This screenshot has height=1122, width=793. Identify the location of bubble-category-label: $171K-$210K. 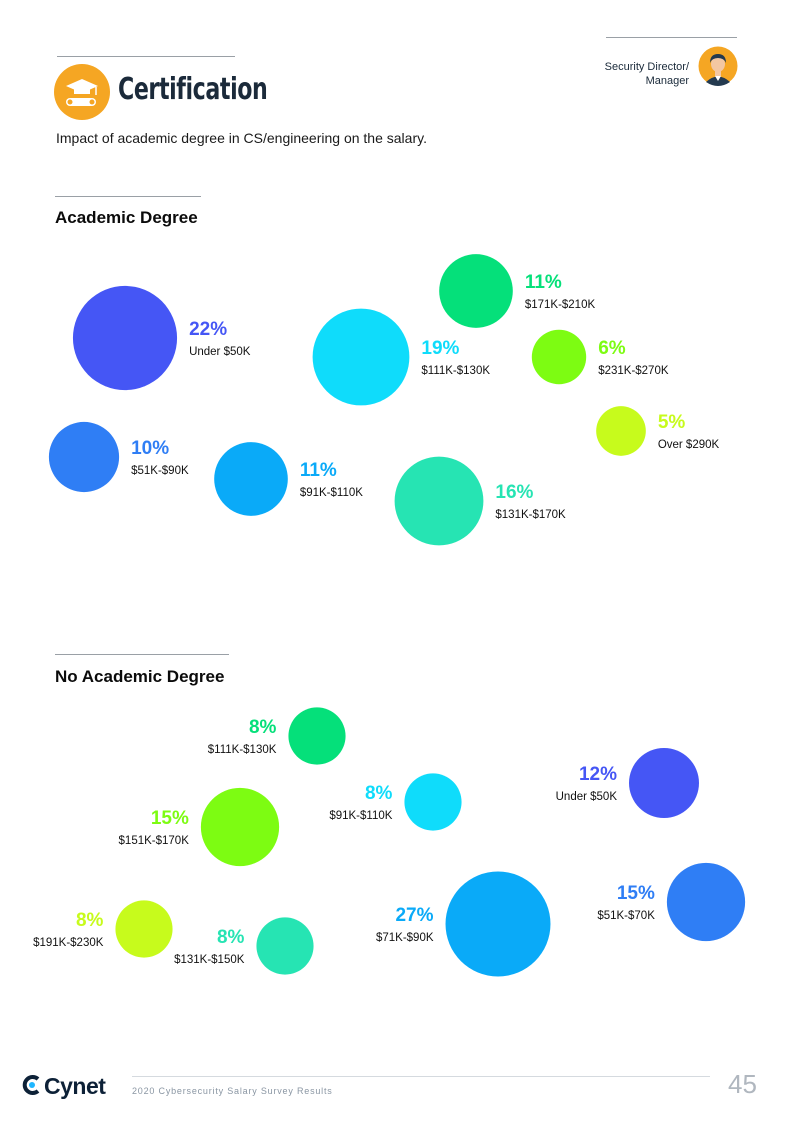
(560, 305).